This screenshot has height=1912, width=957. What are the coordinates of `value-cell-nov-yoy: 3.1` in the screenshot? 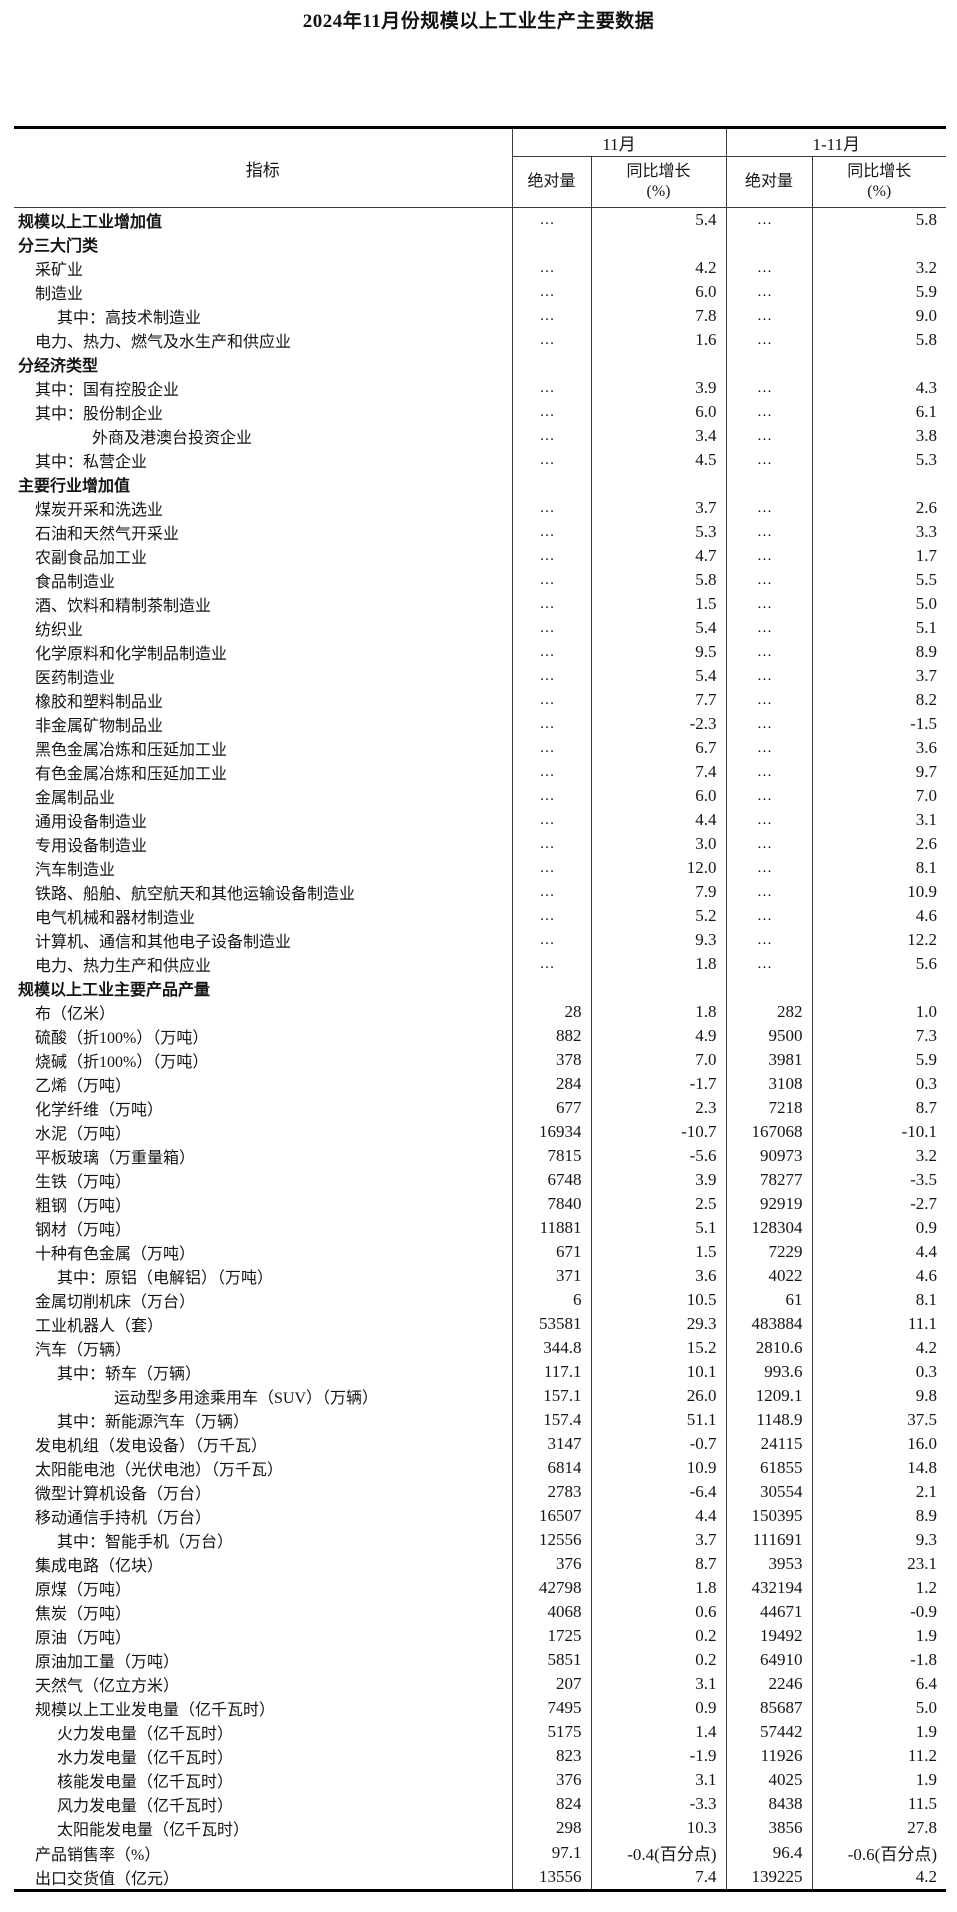 It's located at (659, 1684).